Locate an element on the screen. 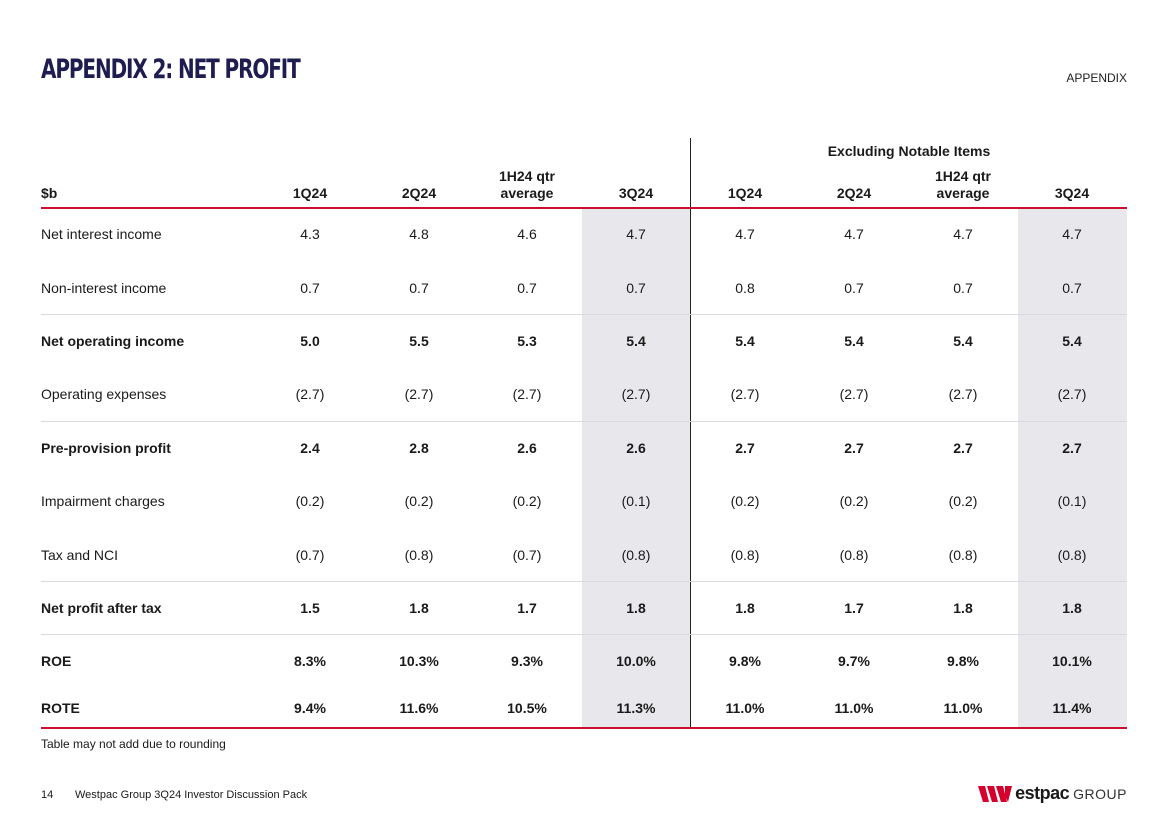 Image resolution: width=1168 pixels, height=825 pixels. table-cell: 11.6% is located at coordinates (419, 708).